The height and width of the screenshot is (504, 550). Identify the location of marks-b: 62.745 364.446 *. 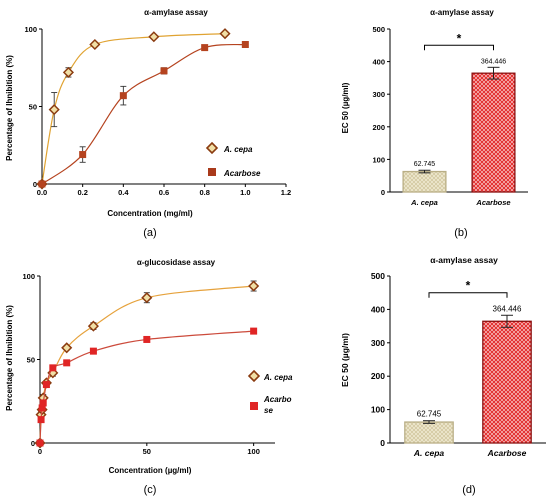
(459, 112).